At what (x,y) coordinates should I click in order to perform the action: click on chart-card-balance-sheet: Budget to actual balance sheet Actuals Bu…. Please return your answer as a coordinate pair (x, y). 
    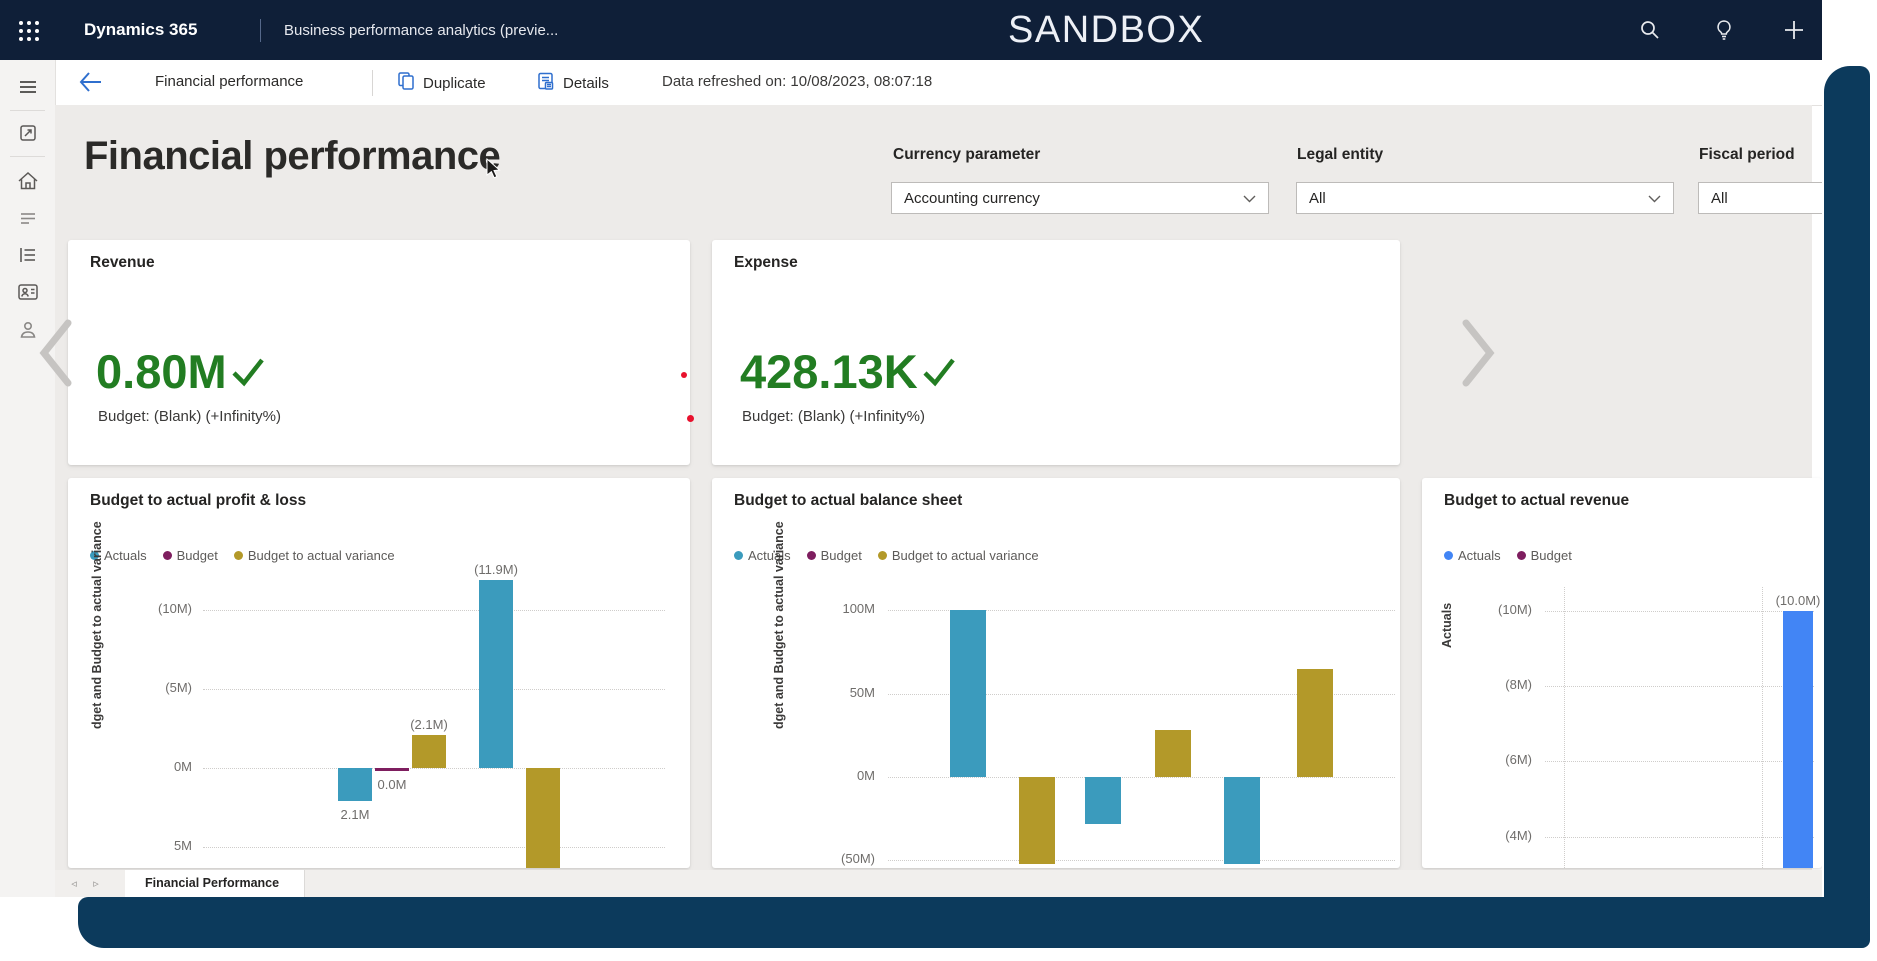
    Looking at the image, I should click on (1056, 673).